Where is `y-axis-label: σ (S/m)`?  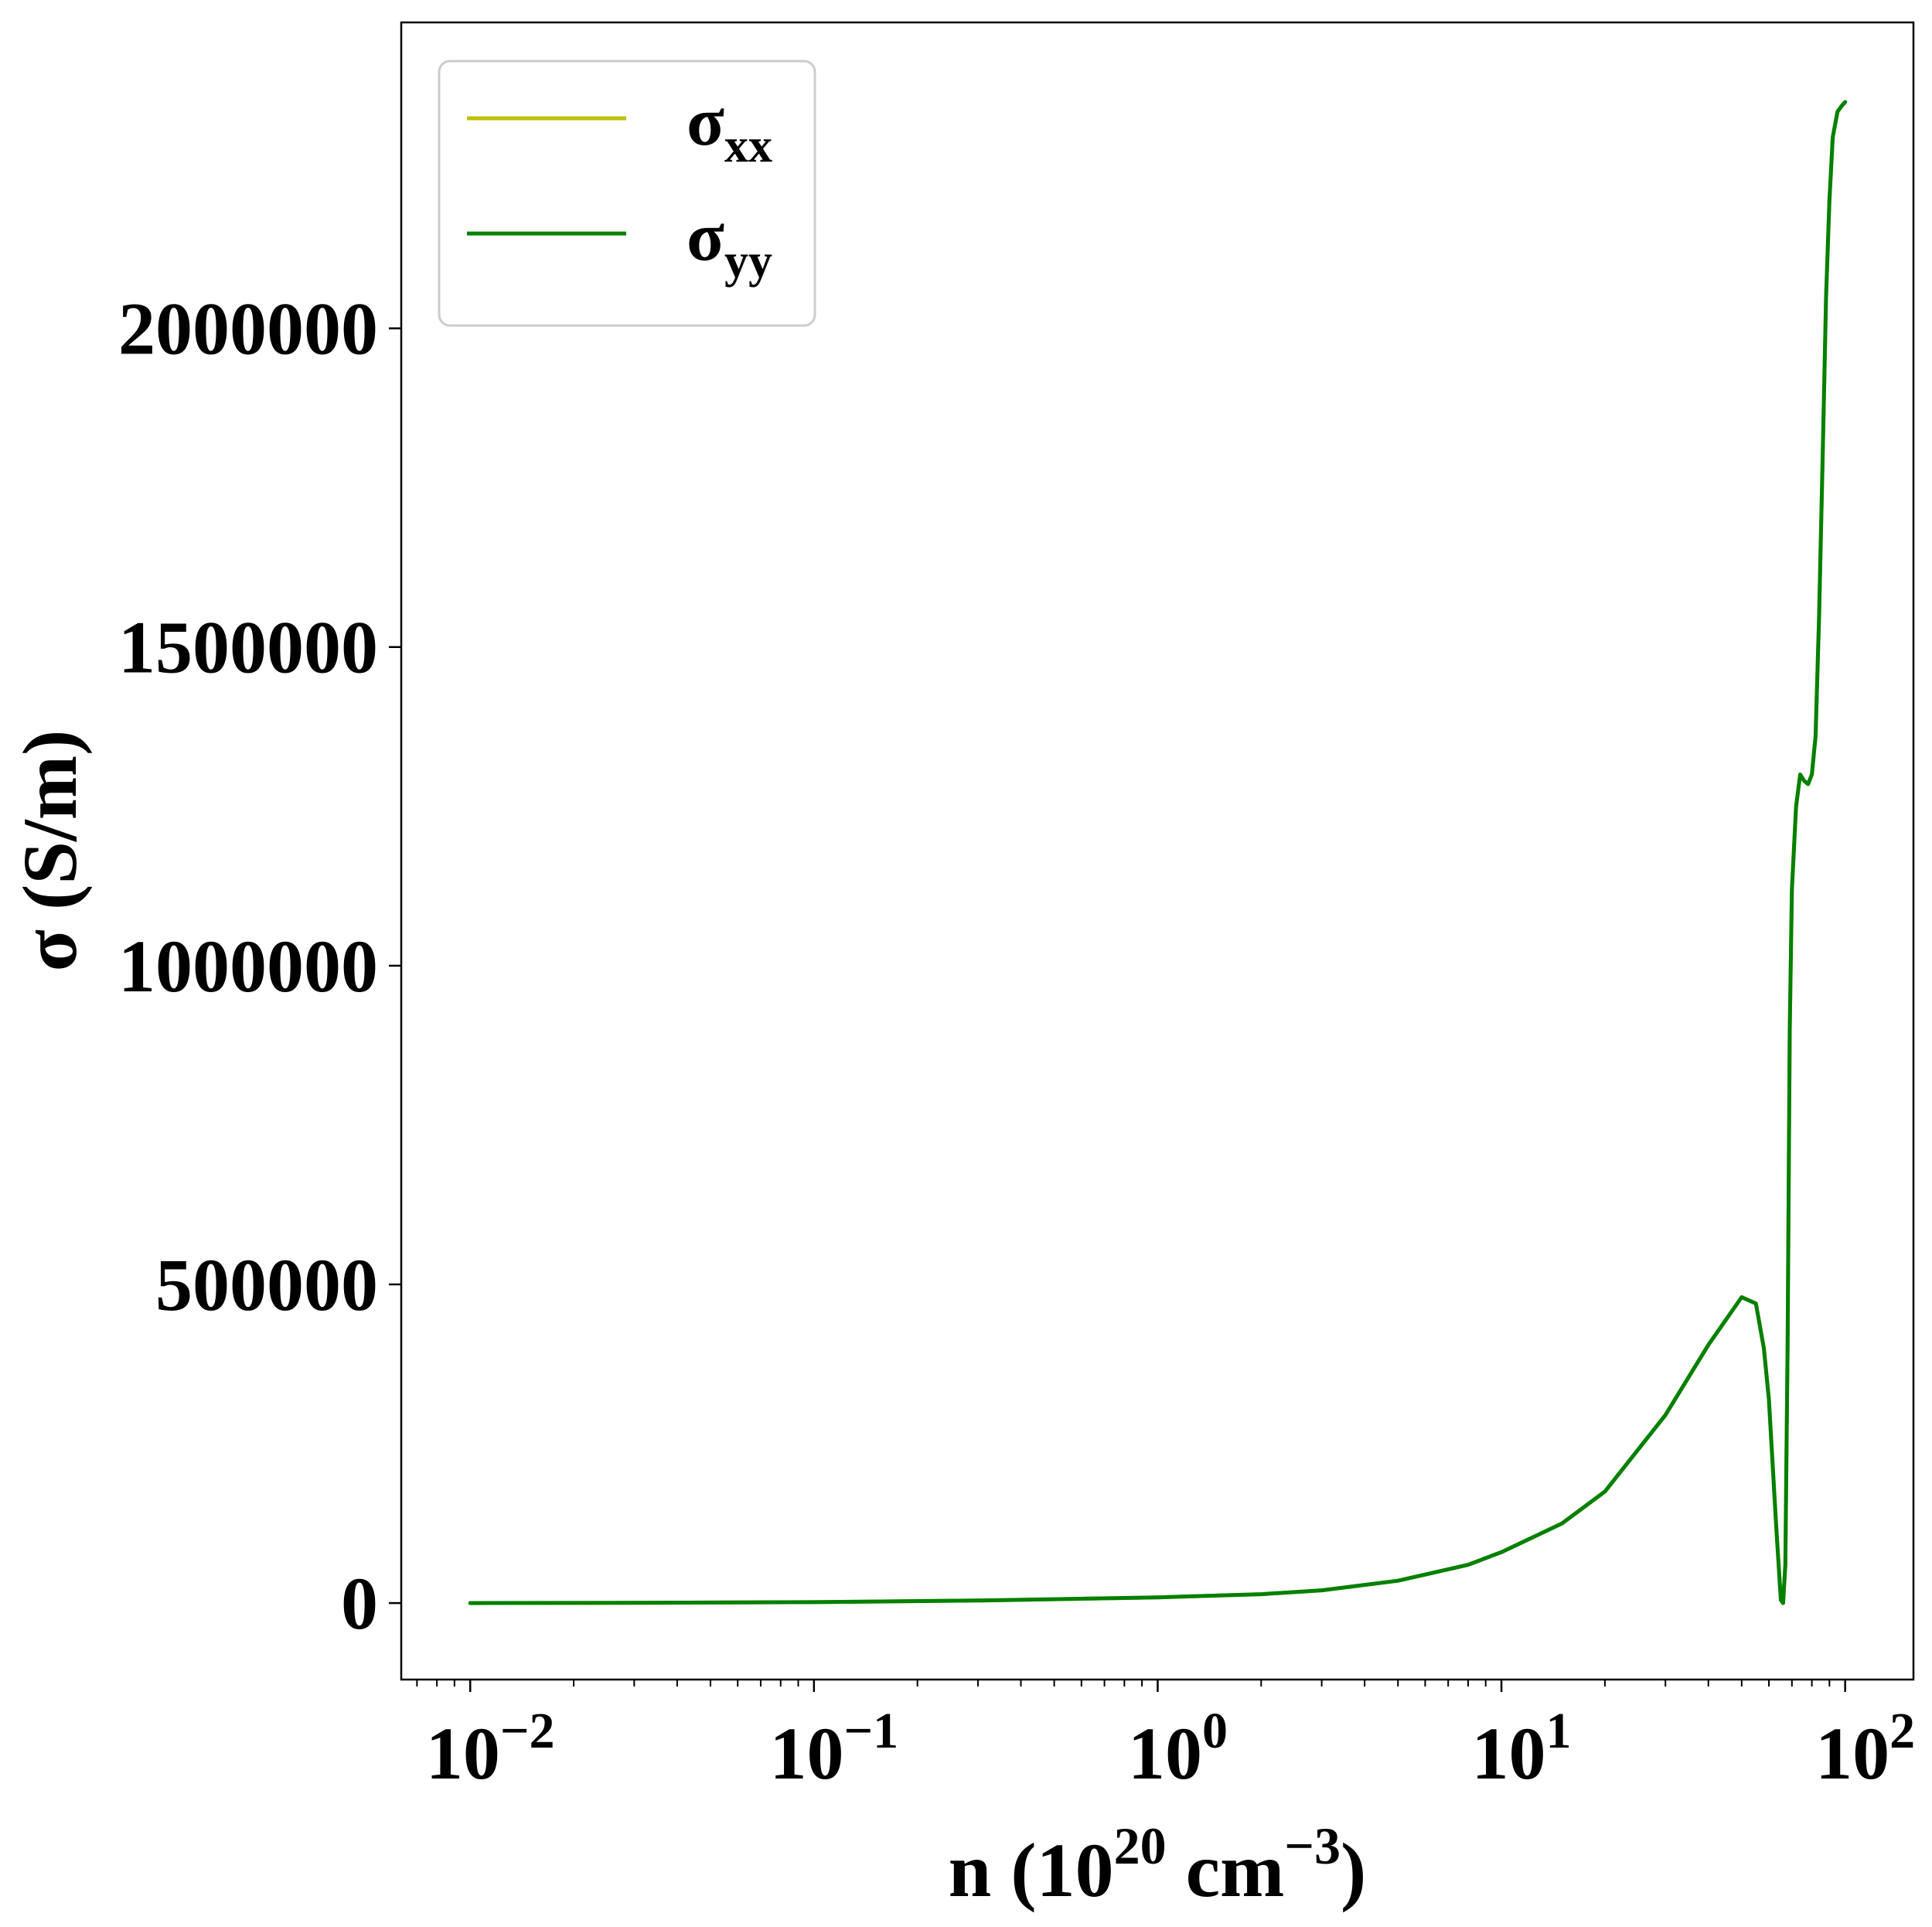
y-axis-label: σ (S/m) is located at coordinates (50, 851).